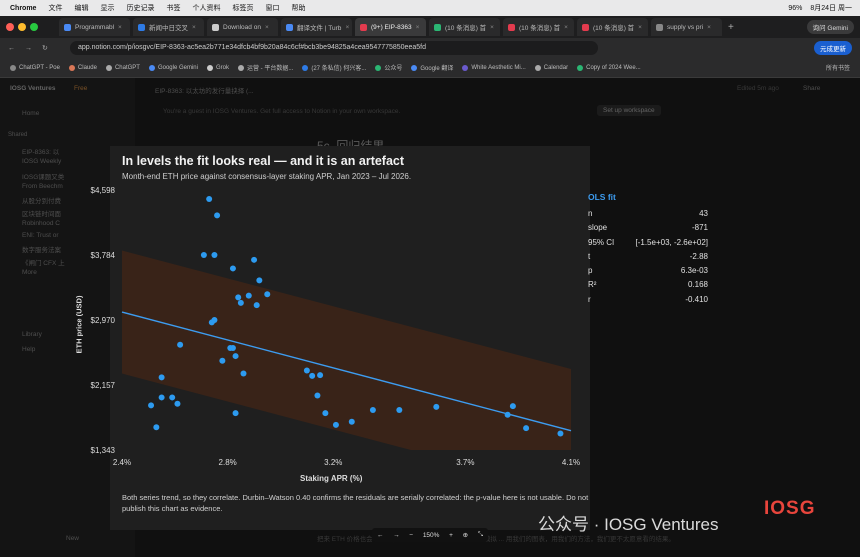 The image size is (860, 557). I want to click on bookmark-label: Calendar, so click(556, 67).